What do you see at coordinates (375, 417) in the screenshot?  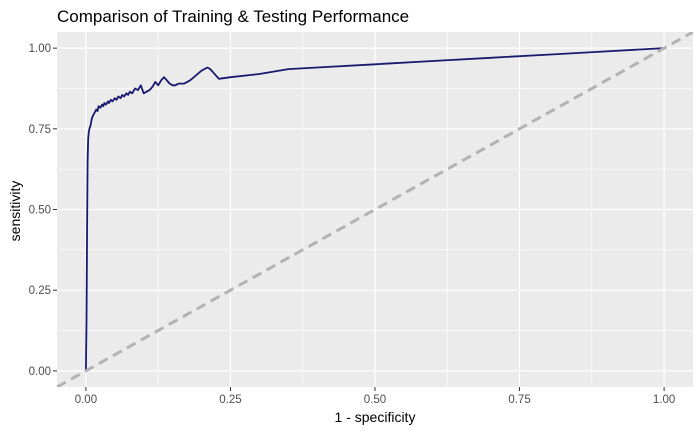 I see `x-axis-title: 1 - specificity` at bounding box center [375, 417].